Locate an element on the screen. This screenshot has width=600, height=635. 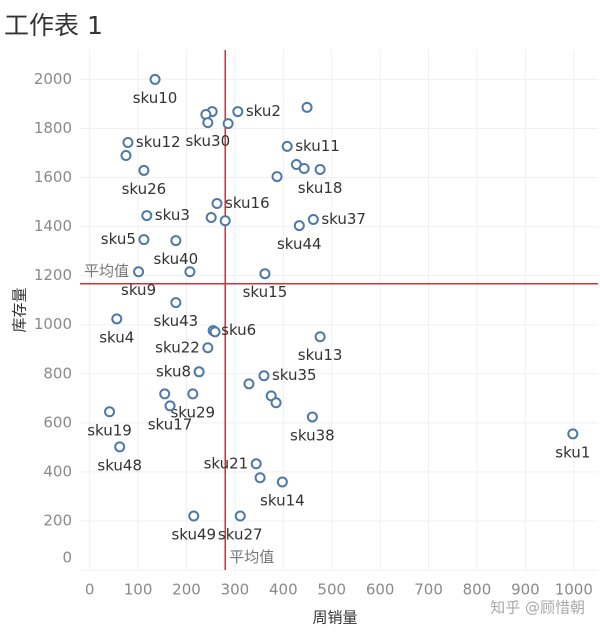
x-tick-label: 200 is located at coordinates (186, 590).